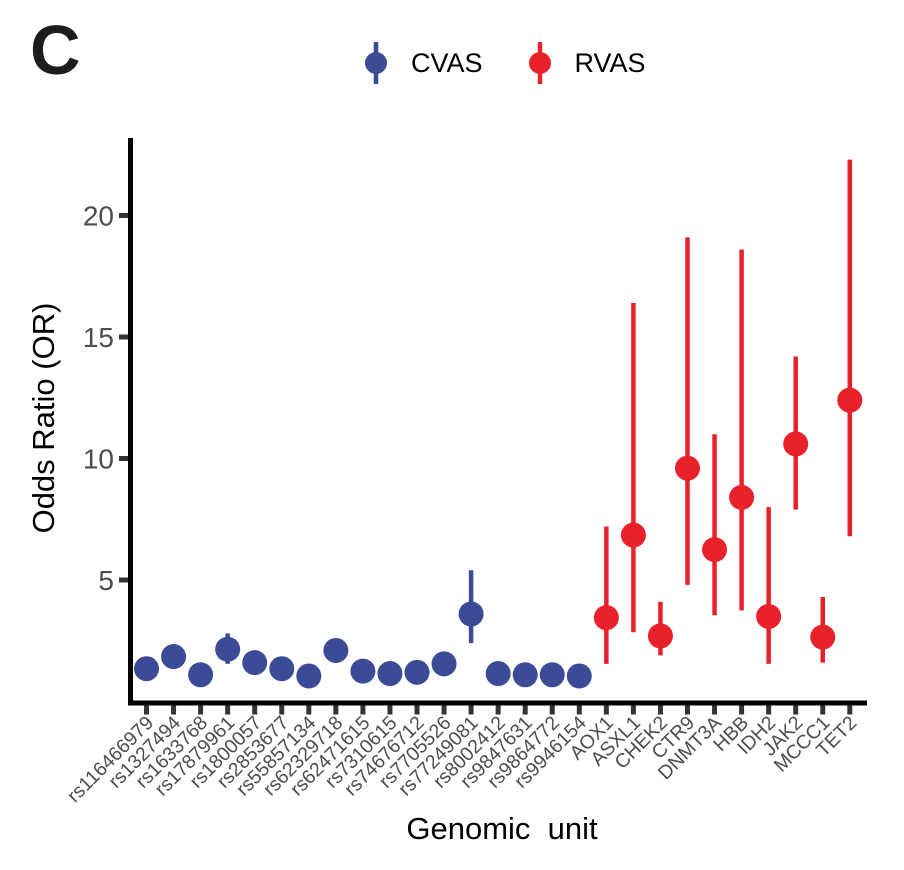  Describe the element at coordinates (539, 63) in the screenshot. I see `rvas-pointrange-icon` at that location.